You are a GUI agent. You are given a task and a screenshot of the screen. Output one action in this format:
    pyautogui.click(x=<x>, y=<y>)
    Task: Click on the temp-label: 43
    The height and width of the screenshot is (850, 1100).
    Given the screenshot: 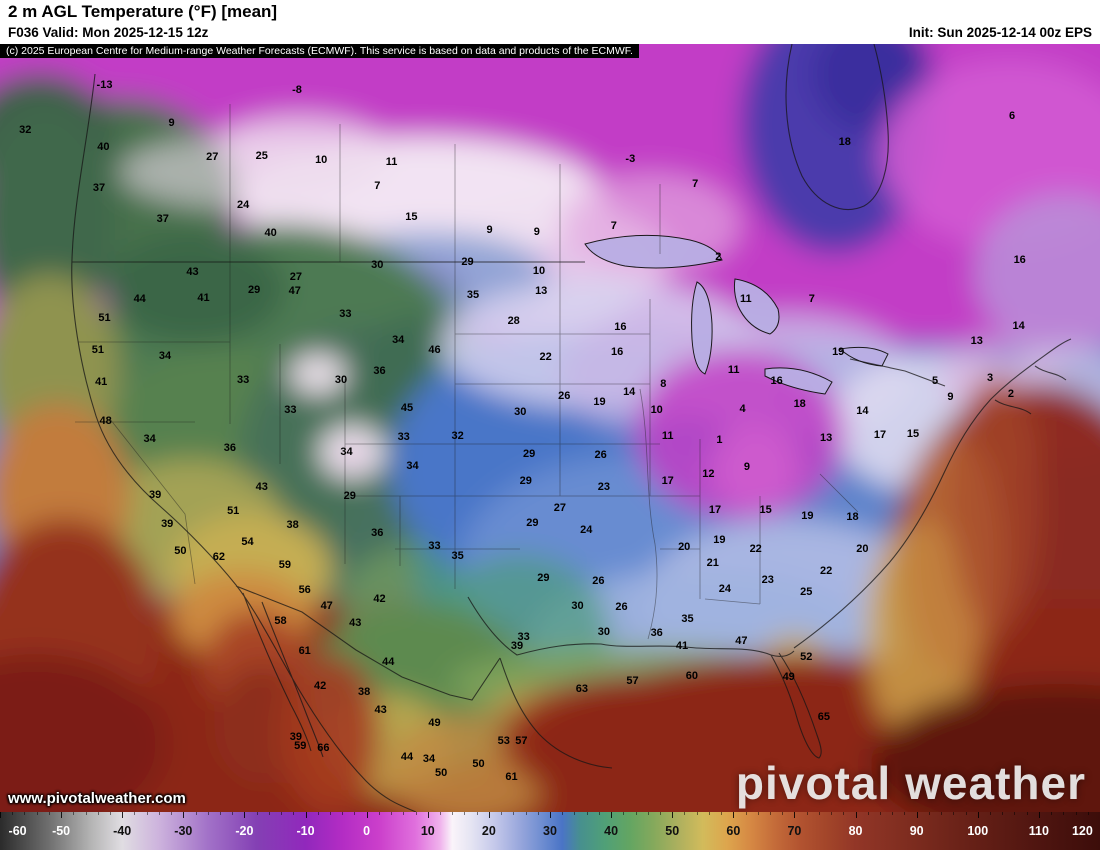 What is the action you would take?
    pyautogui.click(x=355, y=623)
    